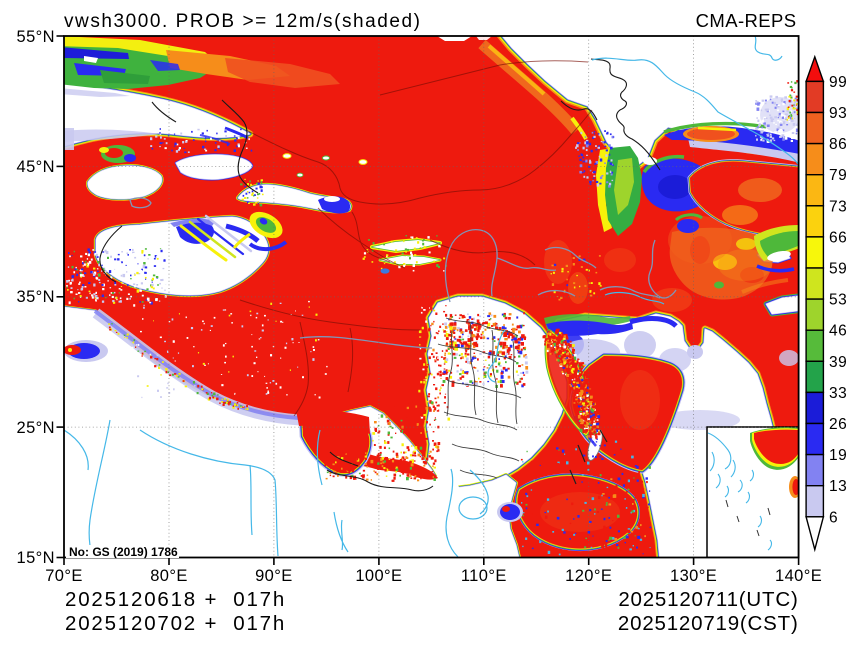 This screenshot has height=647, width=860. What do you see at coordinates (36, 167) in the screenshot?
I see `svg-text: 45°N` at bounding box center [36, 167].